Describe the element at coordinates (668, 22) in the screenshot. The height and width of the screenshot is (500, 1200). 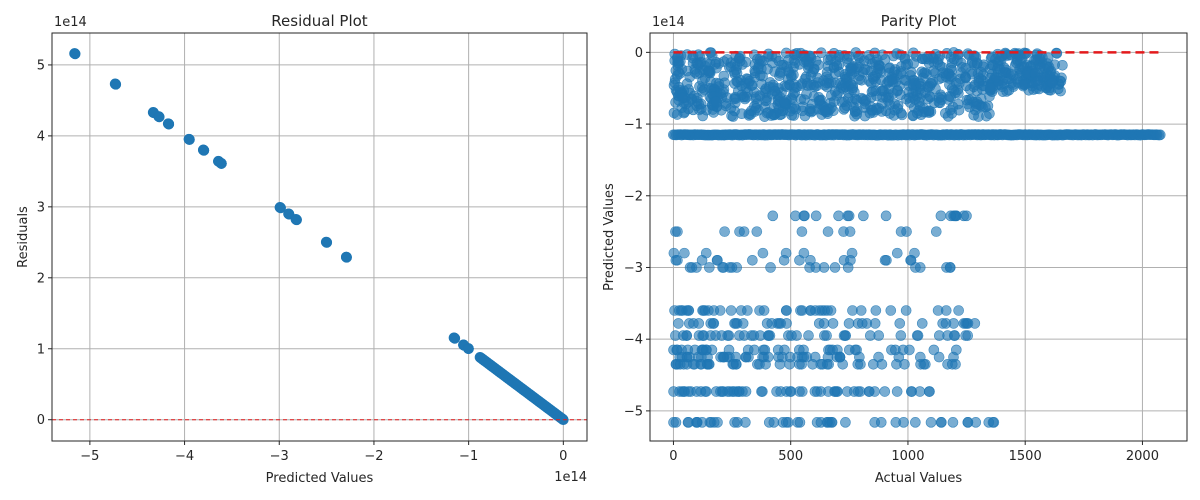
I see `parity-y-offset-label: 1e14` at that location.